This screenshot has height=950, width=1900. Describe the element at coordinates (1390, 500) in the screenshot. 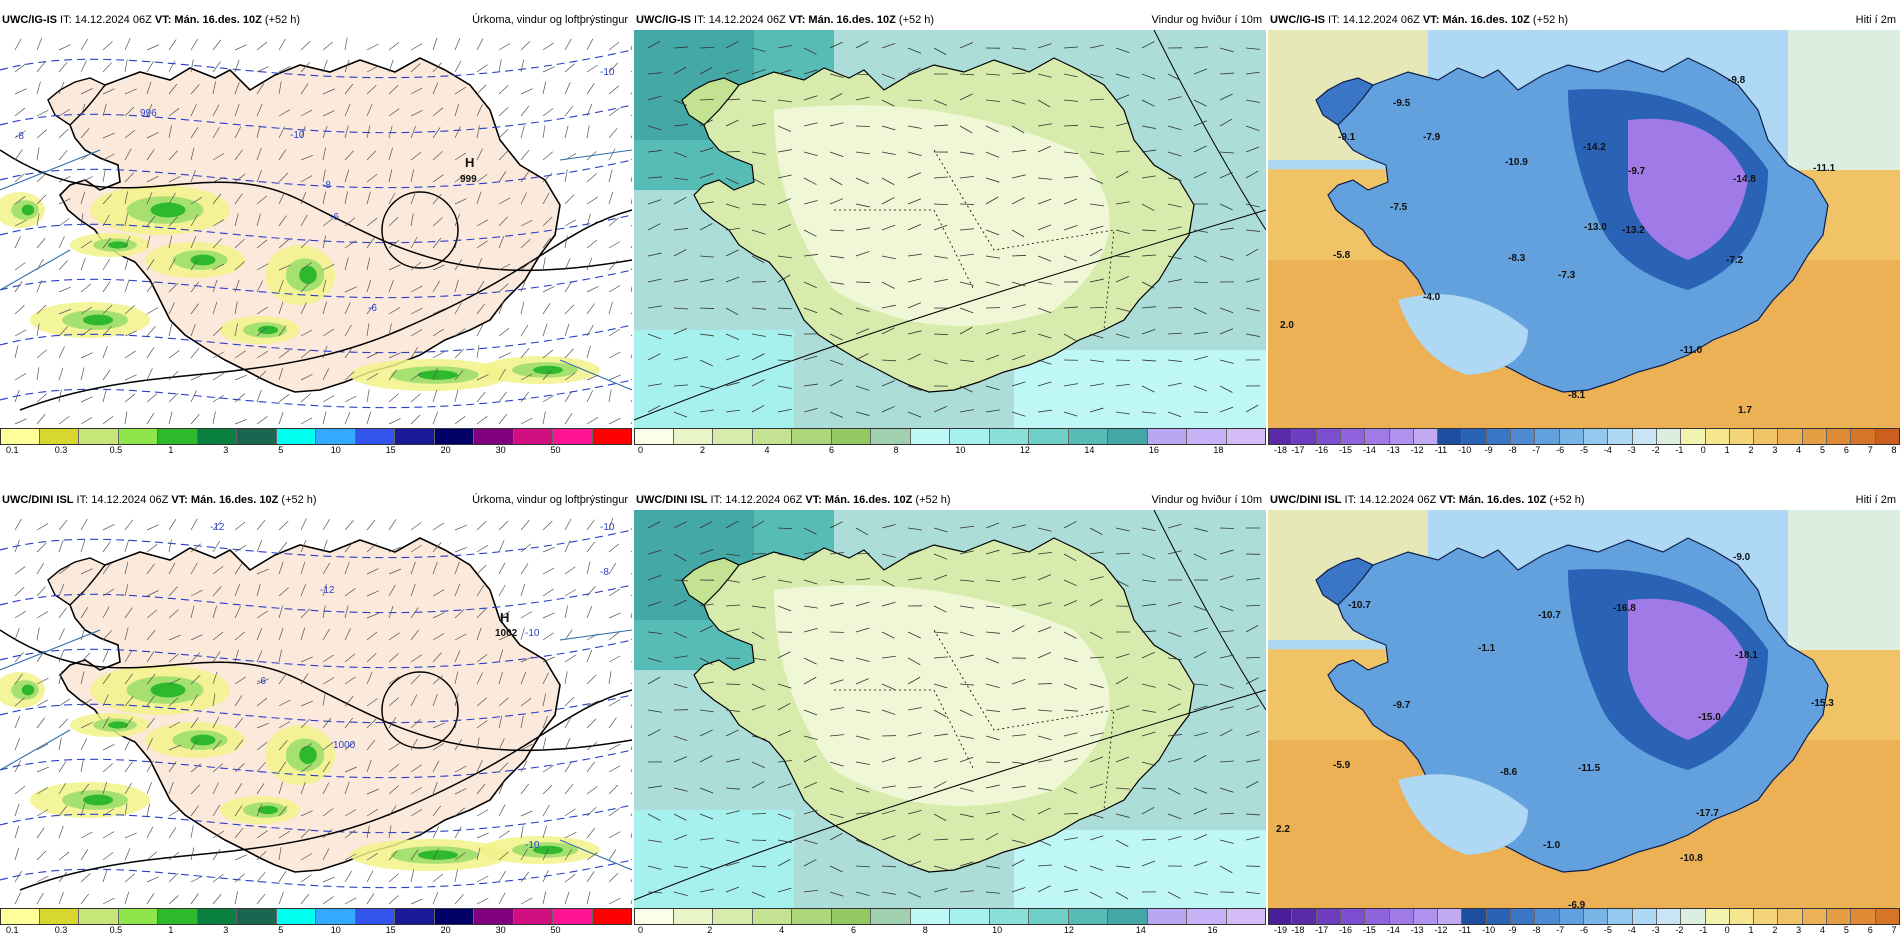

I see `init-time: IT: 14.12.2024 06Z` at that location.